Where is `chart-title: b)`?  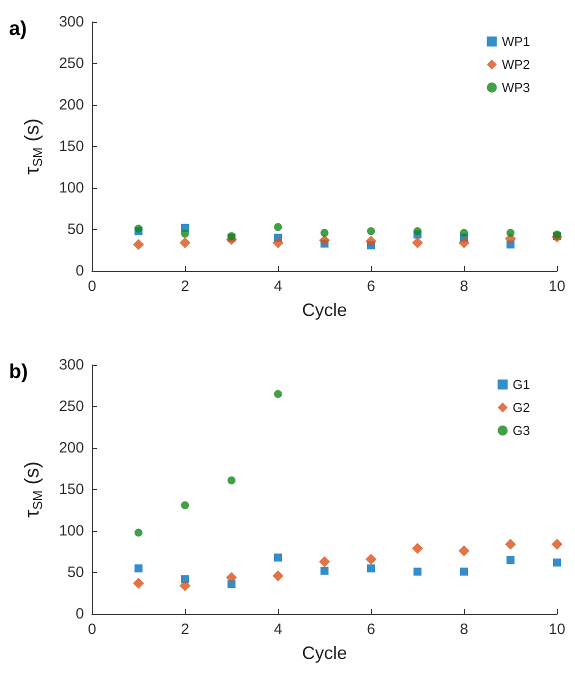 chart-title: b) is located at coordinates (18, 372).